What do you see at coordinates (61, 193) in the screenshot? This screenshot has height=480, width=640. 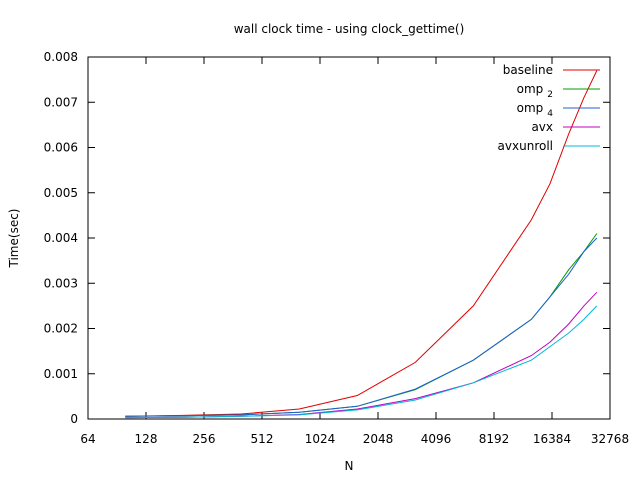 I see `y-tick-label: 0.005` at bounding box center [61, 193].